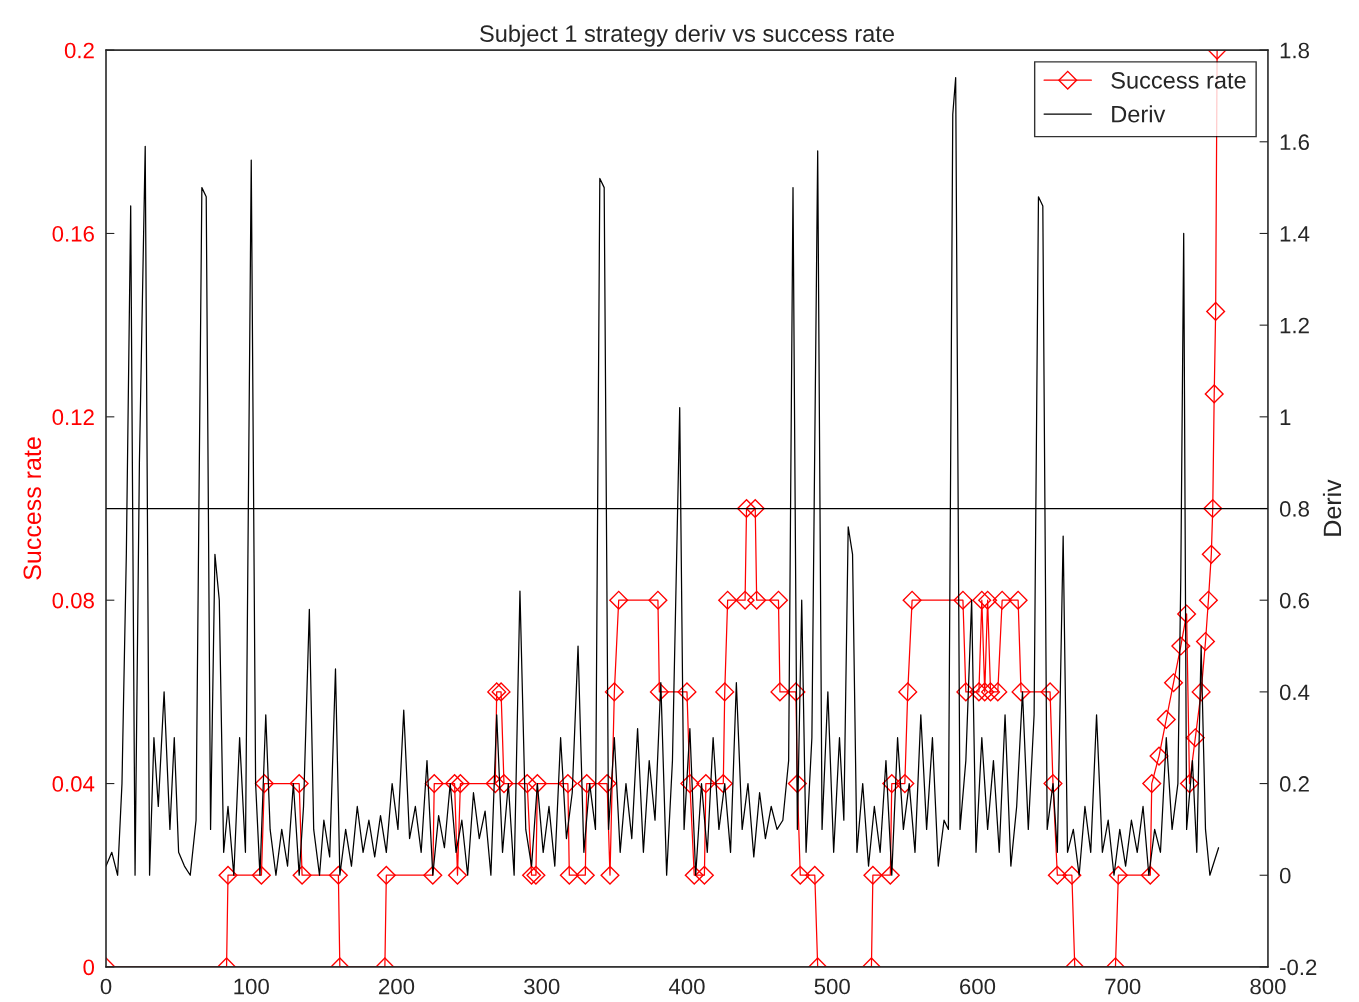  I want to click on y-tick-label: 0.08, so click(73, 600).